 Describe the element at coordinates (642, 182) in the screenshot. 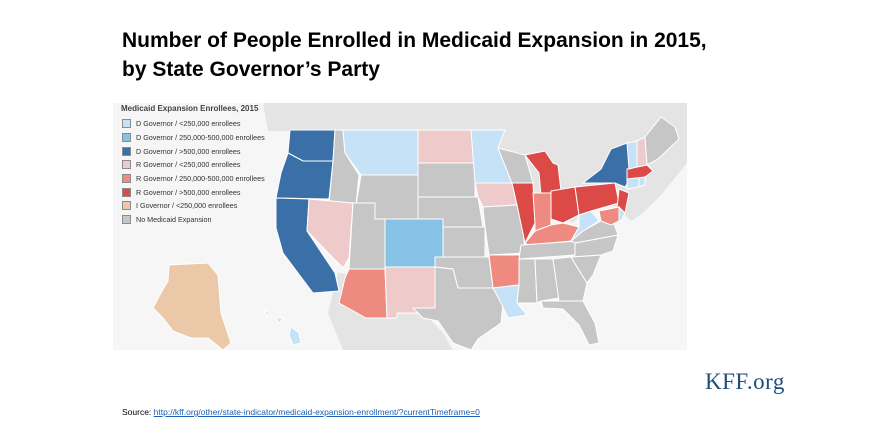

I see `state-rhode-island` at that location.